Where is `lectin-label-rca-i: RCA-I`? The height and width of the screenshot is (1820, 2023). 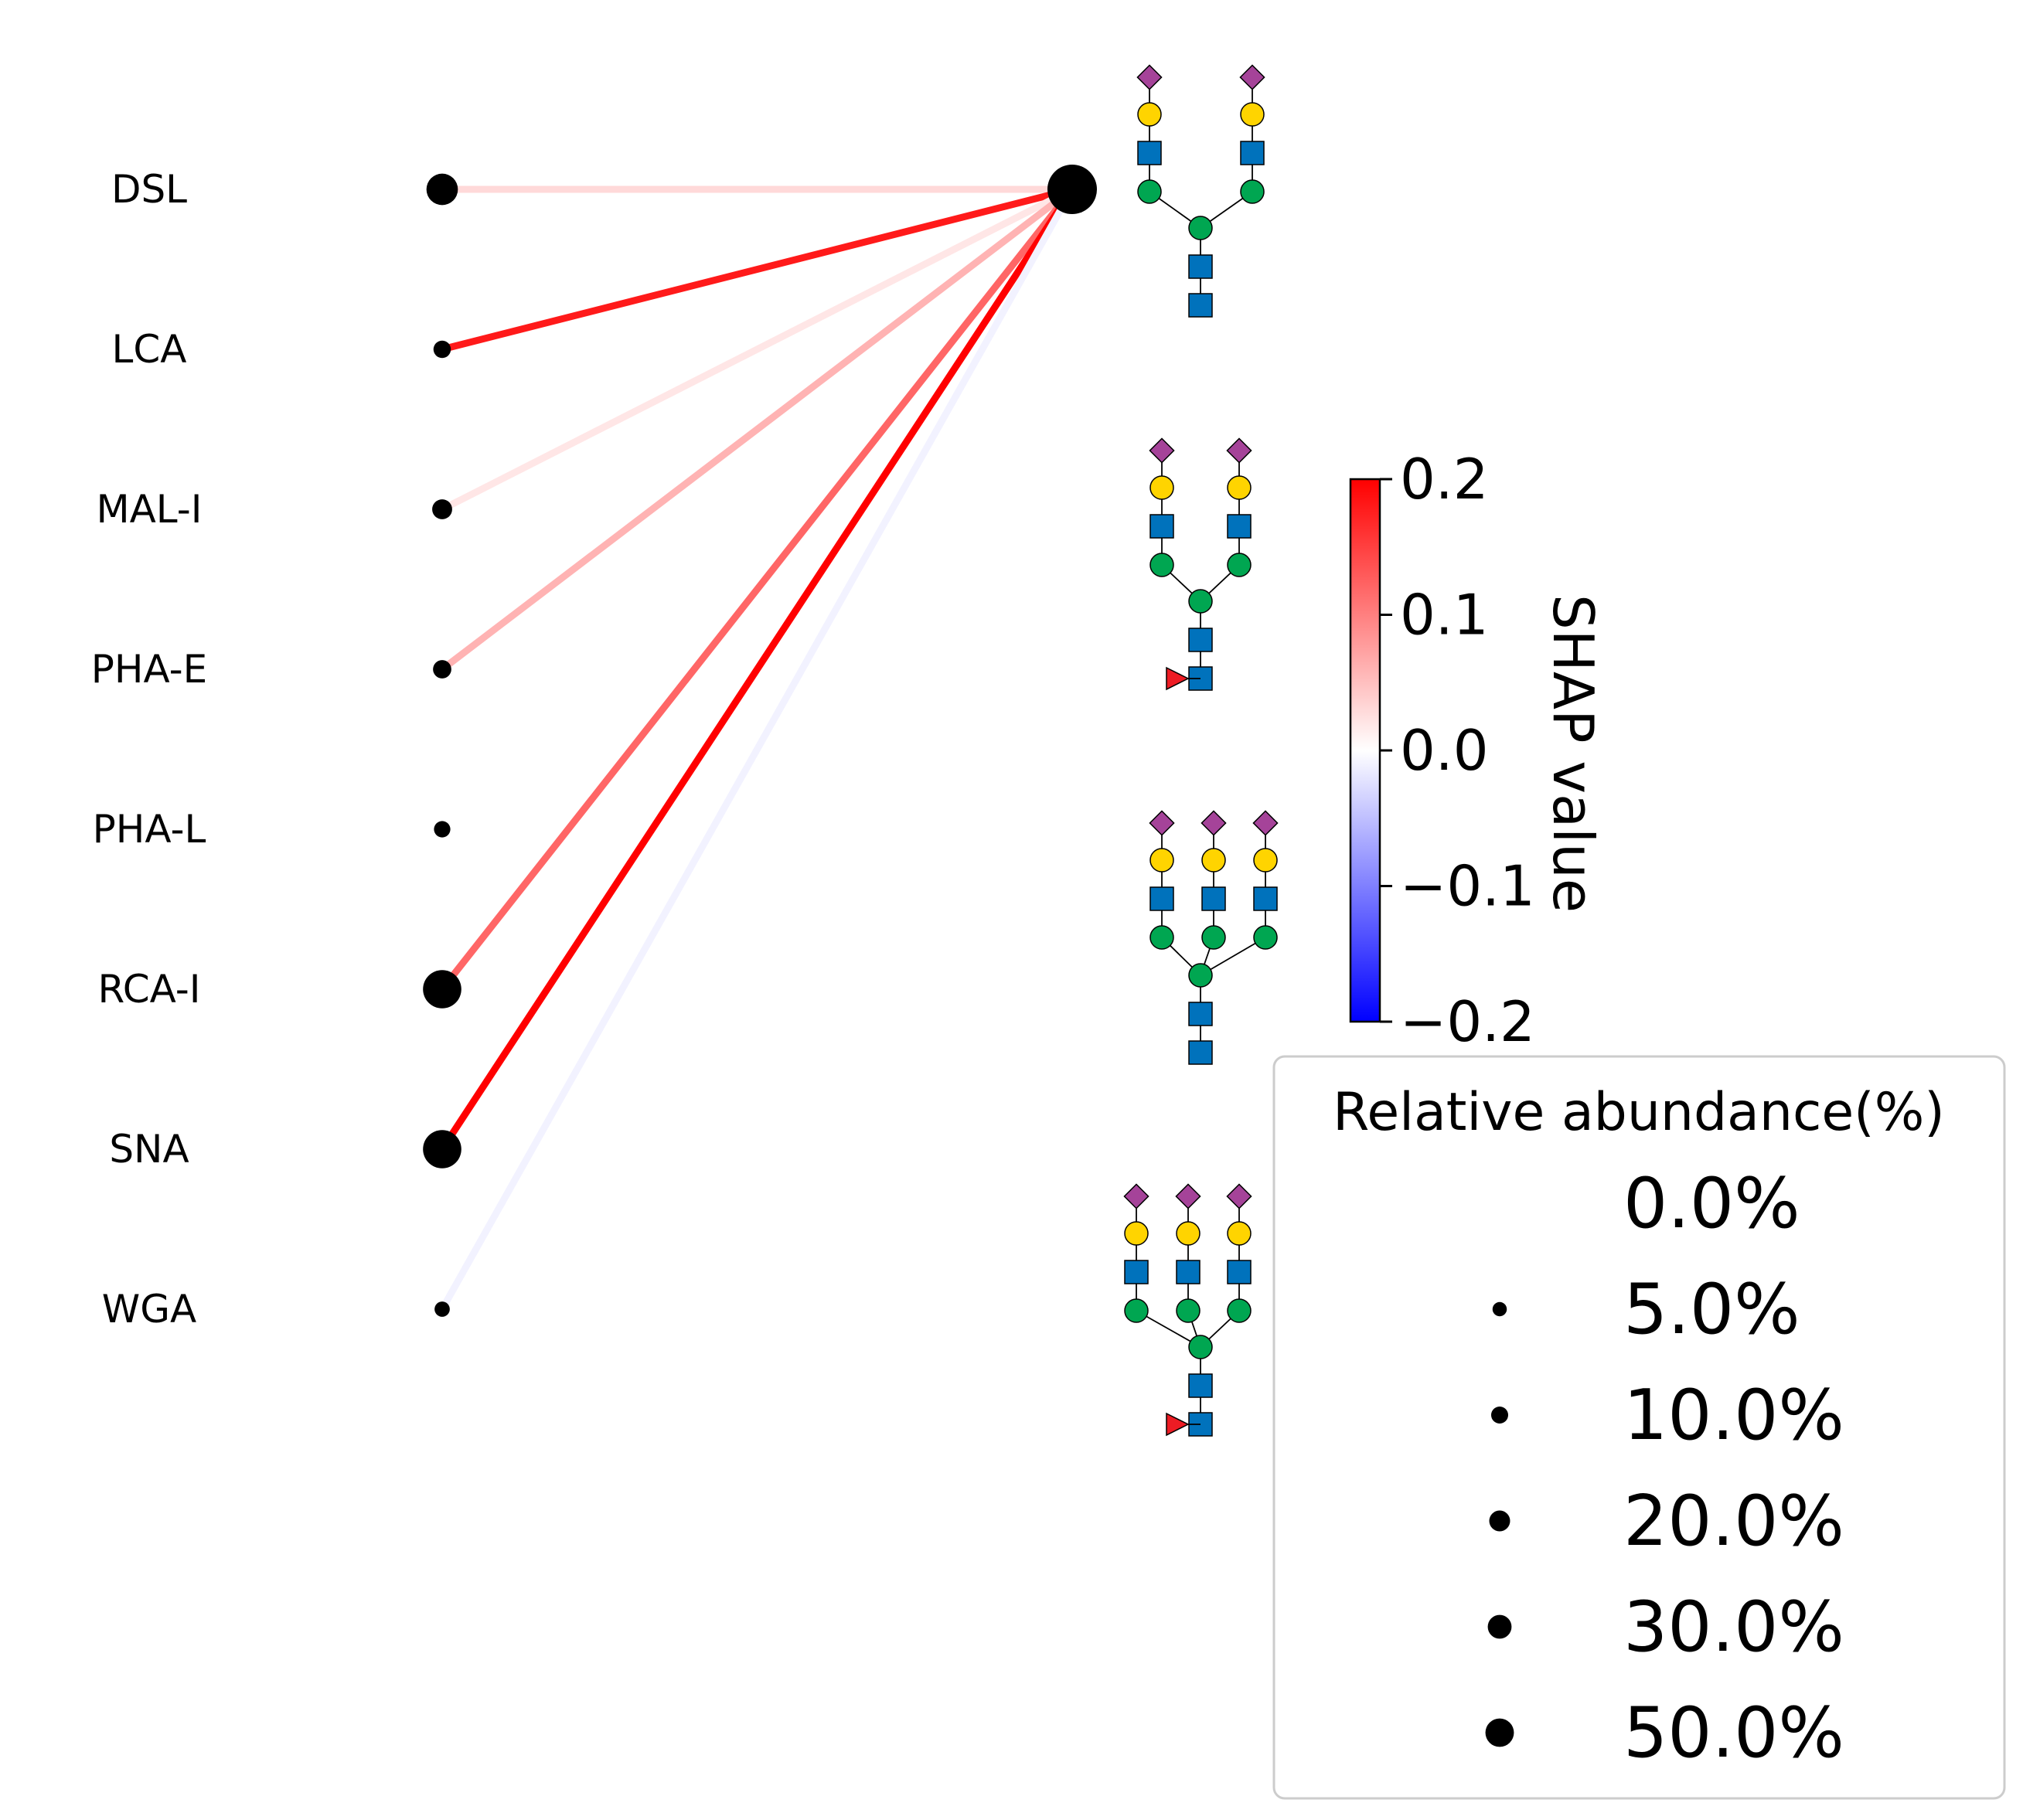 lectin-label-rca-i: RCA-I is located at coordinates (148, 990).